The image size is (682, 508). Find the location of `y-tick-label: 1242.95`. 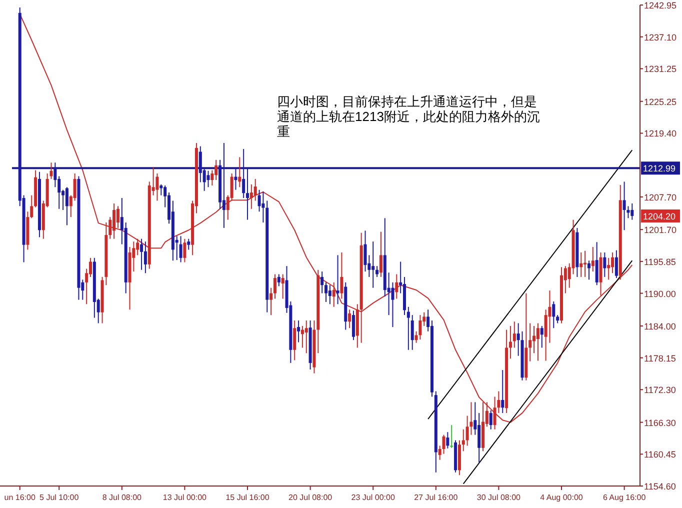

y-tick-label: 1242.95 is located at coordinates (660, 5).